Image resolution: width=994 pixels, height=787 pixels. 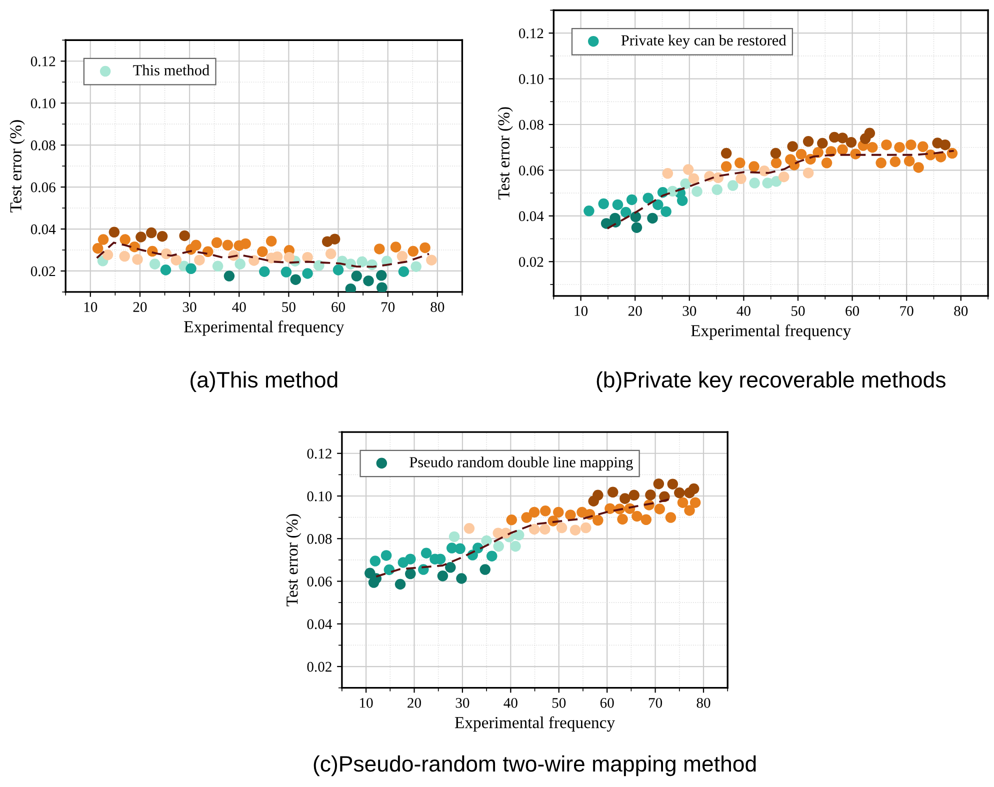 I want to click on legend-label: Pseudo random double line mapping, so click(x=521, y=463).